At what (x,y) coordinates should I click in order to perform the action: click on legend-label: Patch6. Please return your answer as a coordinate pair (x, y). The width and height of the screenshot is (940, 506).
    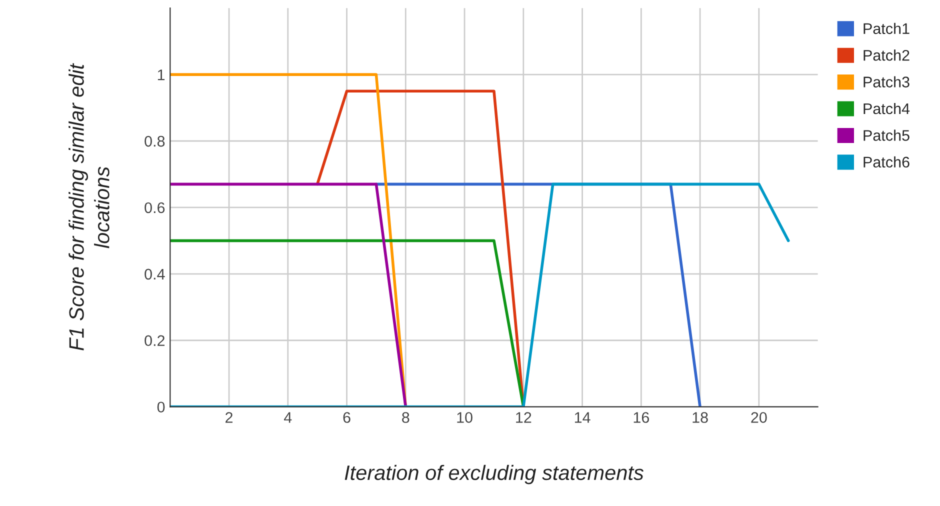
    Looking at the image, I should click on (887, 162).